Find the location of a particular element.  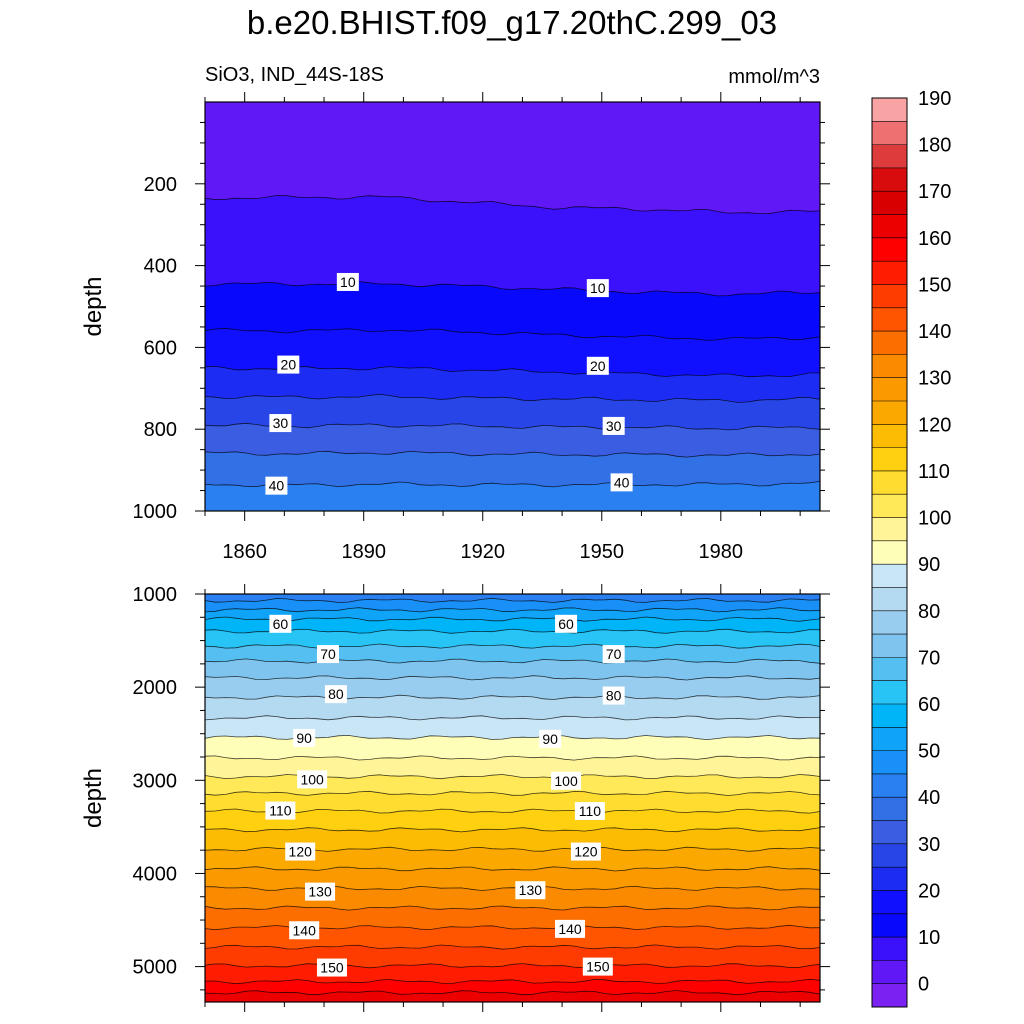

x-tick-label: 1920 is located at coordinates (482, 552).